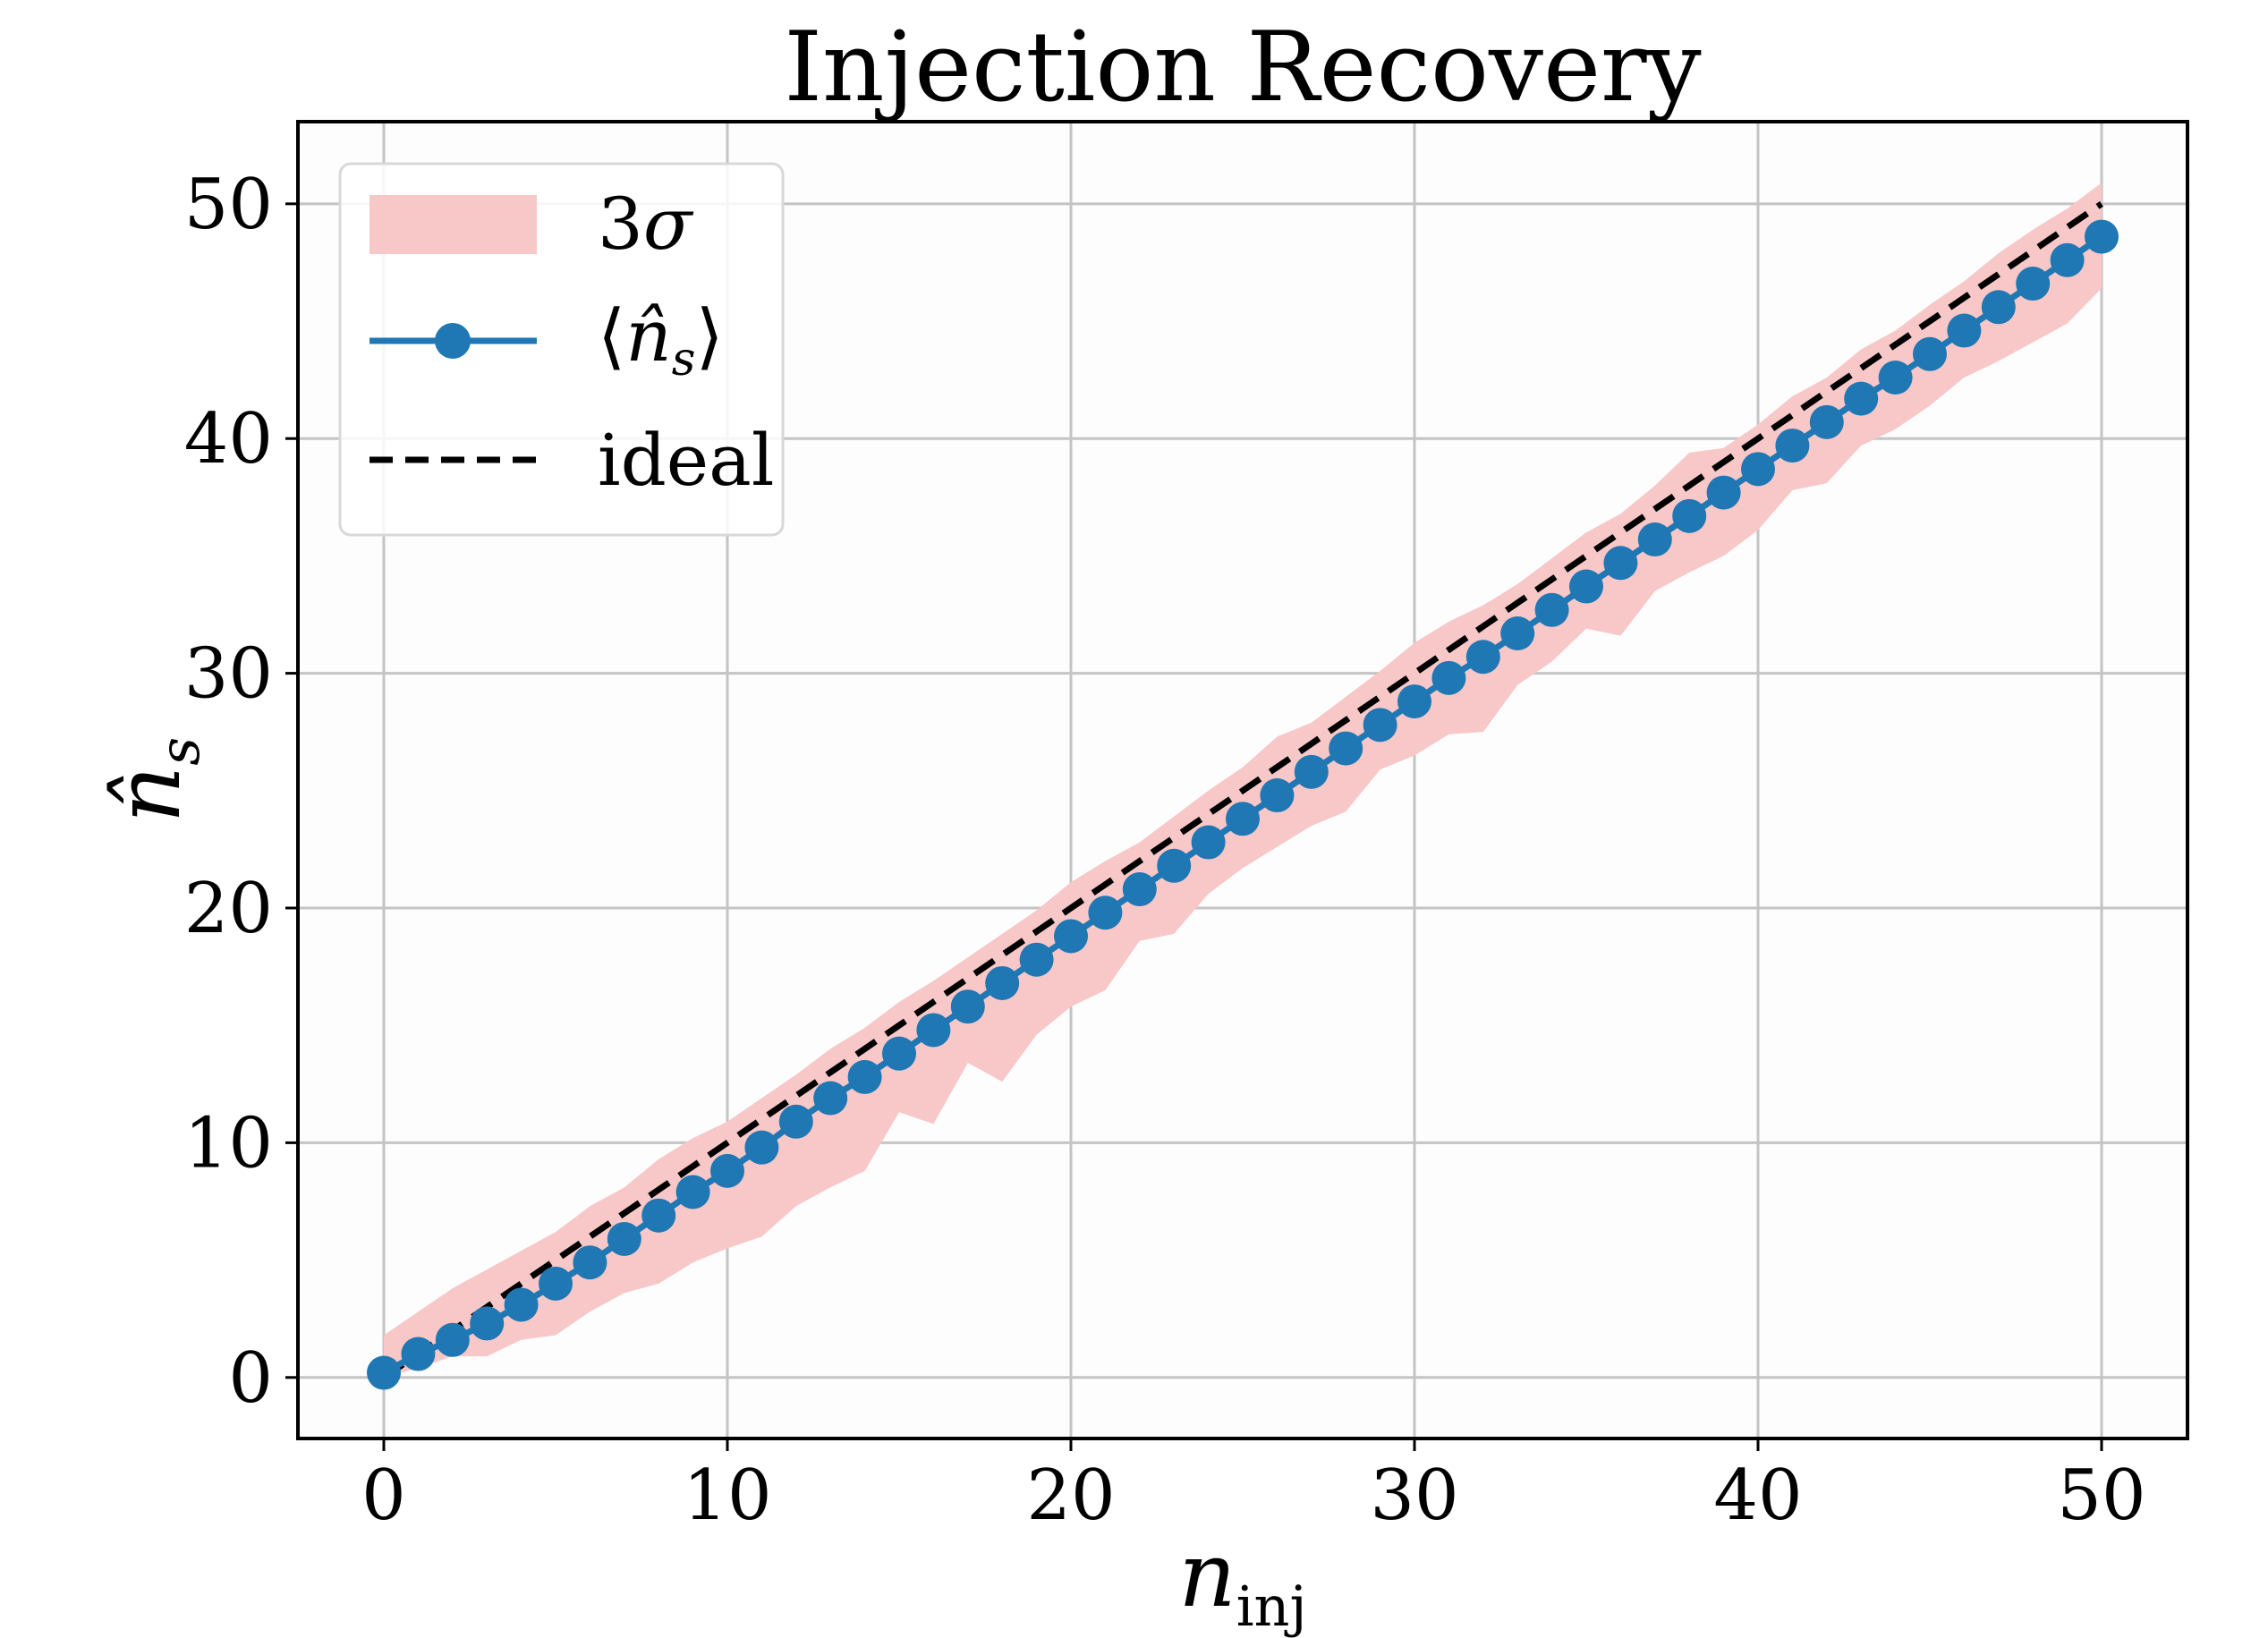 This screenshot has width=2268, height=1638. I want to click on x-axis-label: ninj, so click(1242, 1581).